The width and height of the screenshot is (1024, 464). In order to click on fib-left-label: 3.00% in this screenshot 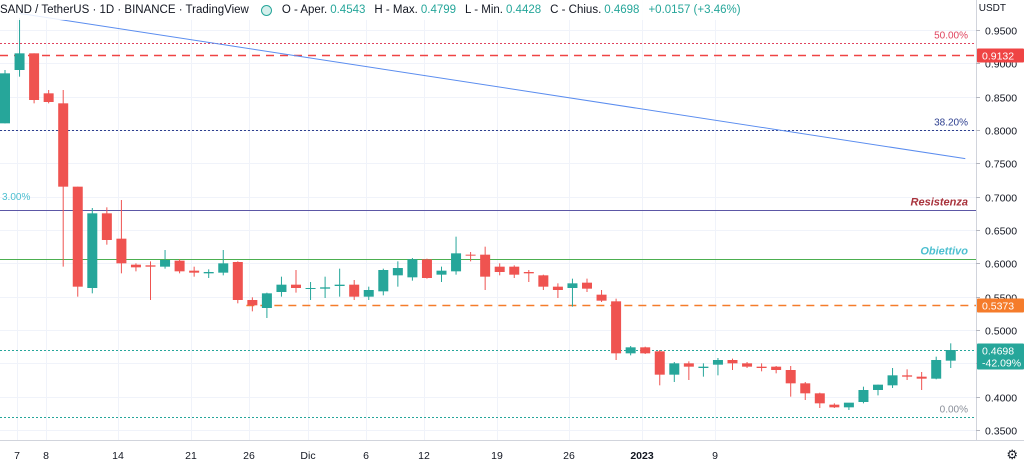, I will do `click(16, 197)`.